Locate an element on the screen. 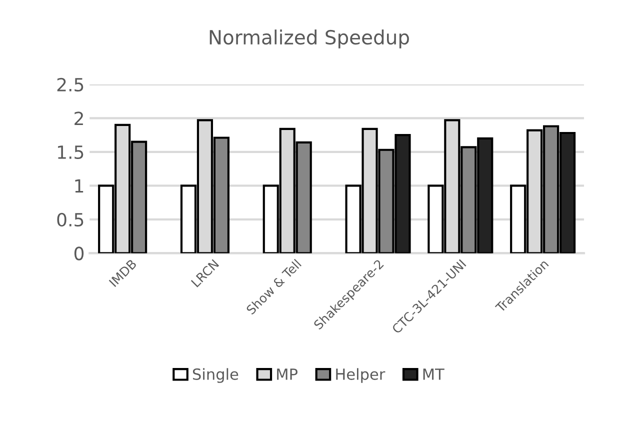 This screenshot has width=618, height=422. legend-label: MT is located at coordinates (433, 374).